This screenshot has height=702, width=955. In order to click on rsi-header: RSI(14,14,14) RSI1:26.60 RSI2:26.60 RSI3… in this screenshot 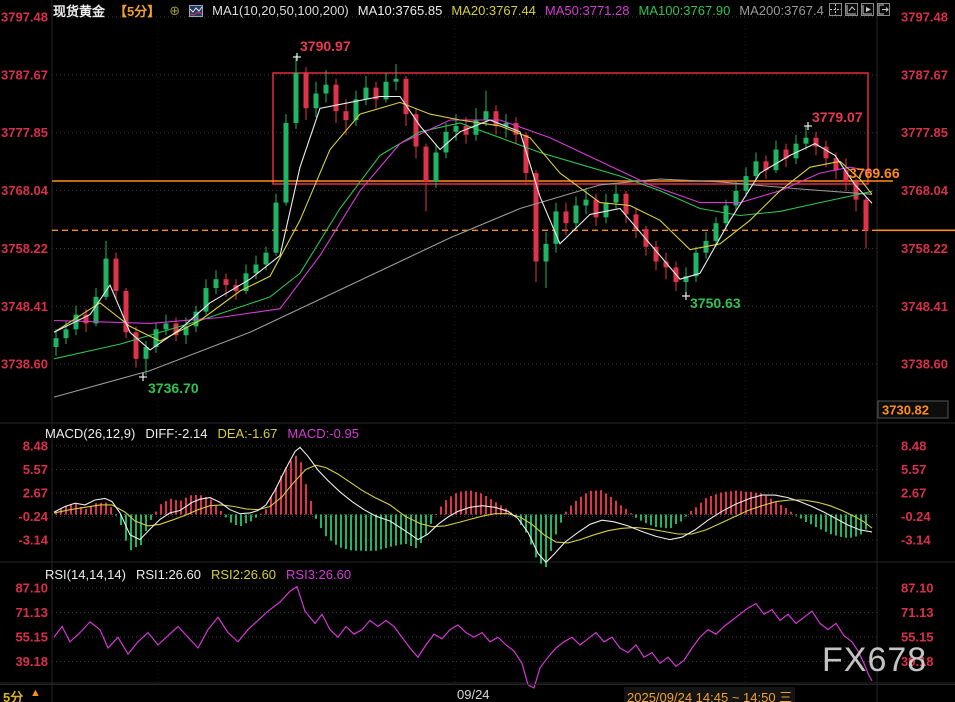, I will do `click(198, 574)`.